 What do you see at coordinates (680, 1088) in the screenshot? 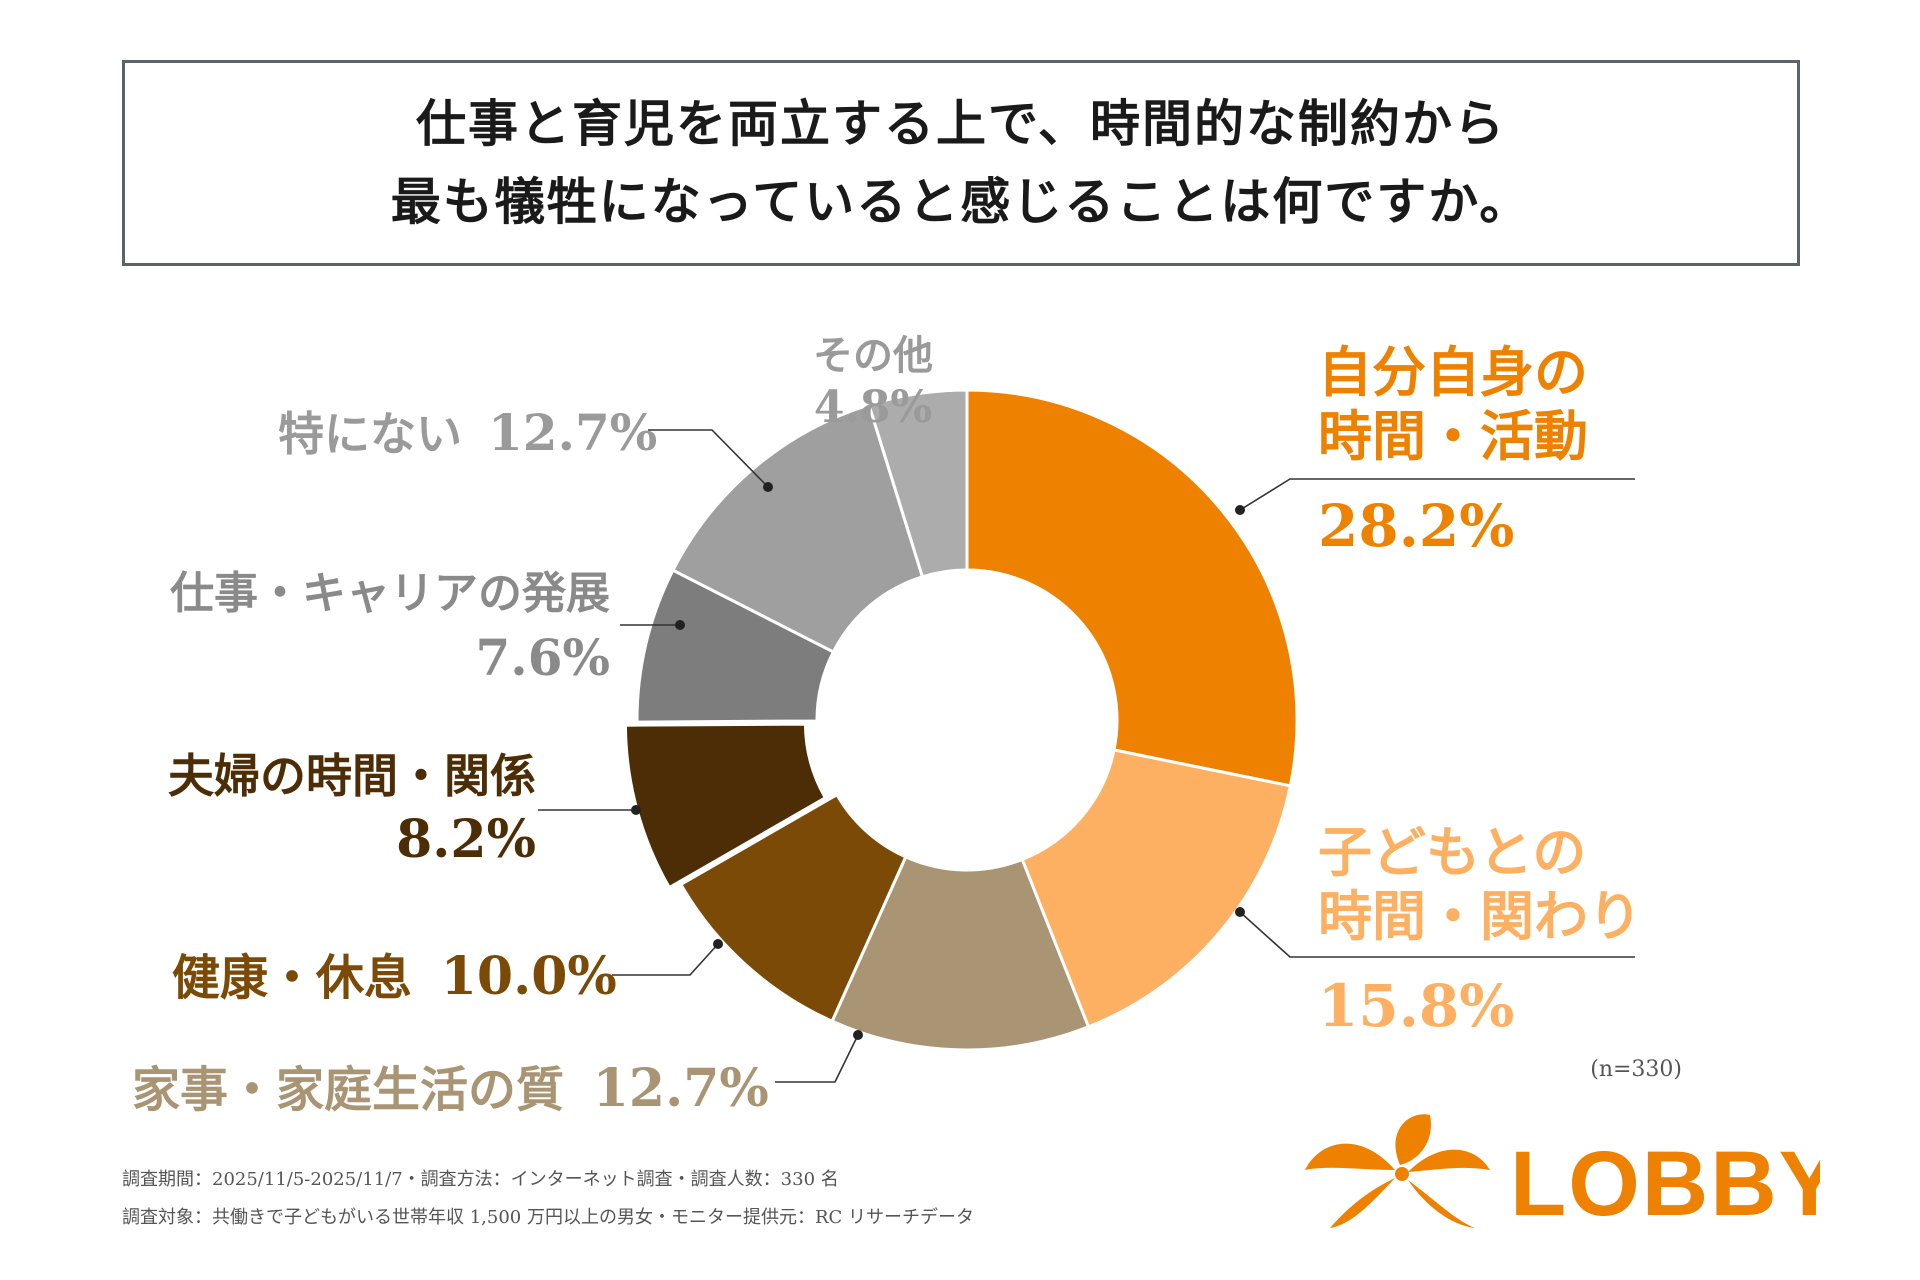
I see `label-home-pct: 12.7%` at bounding box center [680, 1088].